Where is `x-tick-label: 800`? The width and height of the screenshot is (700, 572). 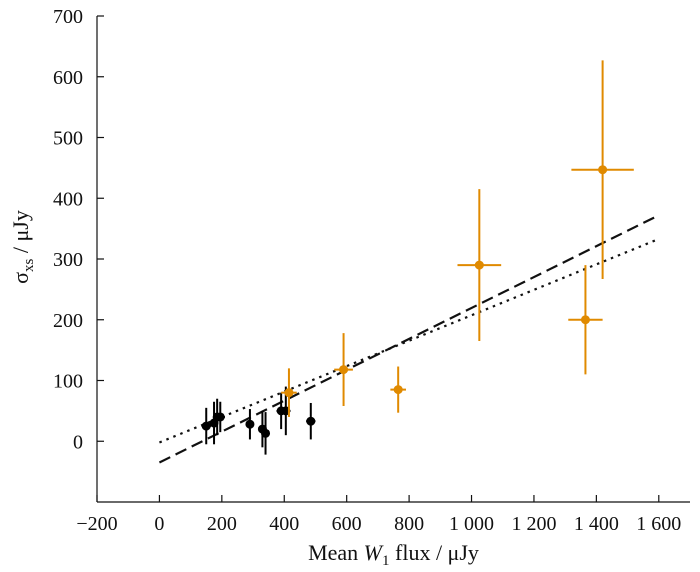 x-tick-label: 800 is located at coordinates (409, 524).